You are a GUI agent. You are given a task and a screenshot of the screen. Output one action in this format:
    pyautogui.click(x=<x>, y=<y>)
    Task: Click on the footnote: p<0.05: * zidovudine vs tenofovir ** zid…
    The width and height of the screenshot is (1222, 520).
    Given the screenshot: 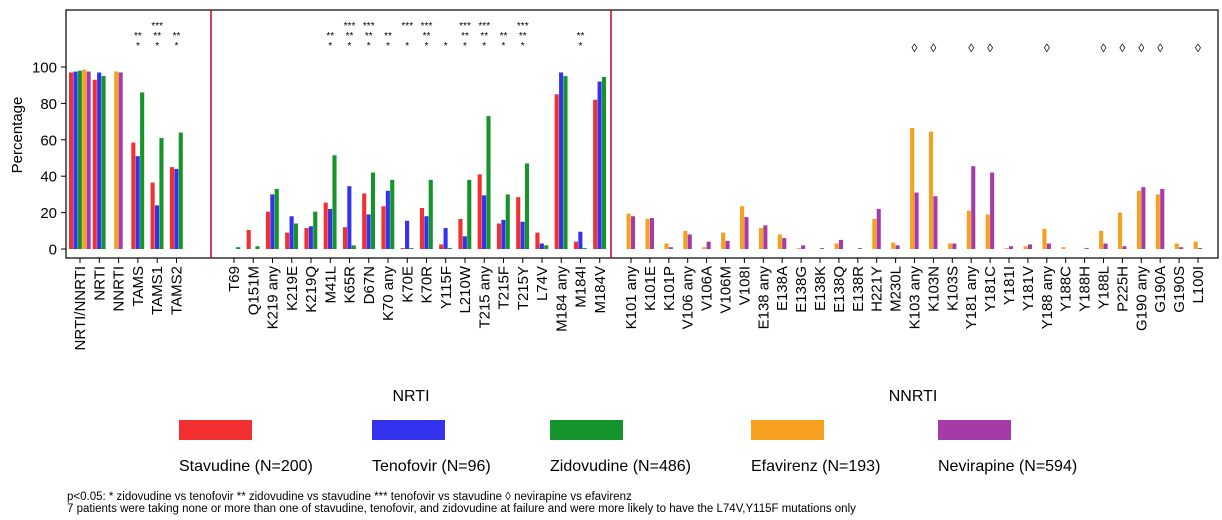 What is the action you would take?
    pyautogui.click(x=349, y=497)
    